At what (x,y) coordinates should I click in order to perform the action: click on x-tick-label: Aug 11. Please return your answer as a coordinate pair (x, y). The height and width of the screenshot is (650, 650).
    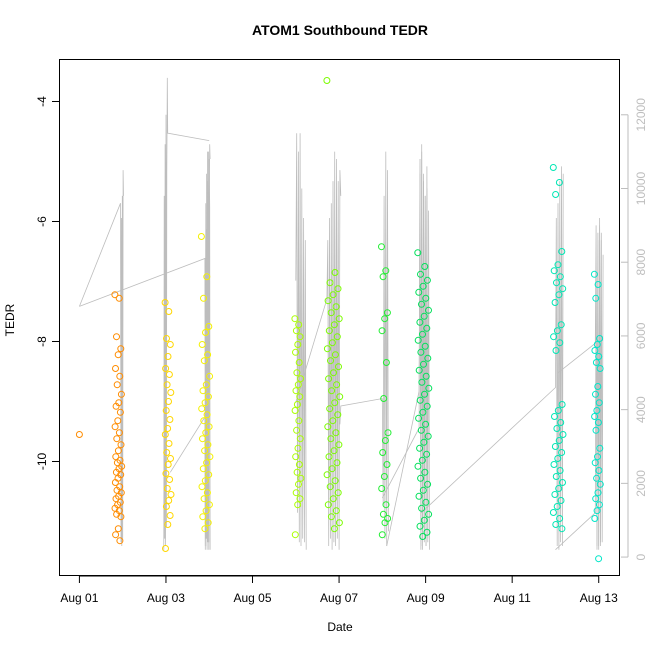
    Looking at the image, I should click on (512, 598).